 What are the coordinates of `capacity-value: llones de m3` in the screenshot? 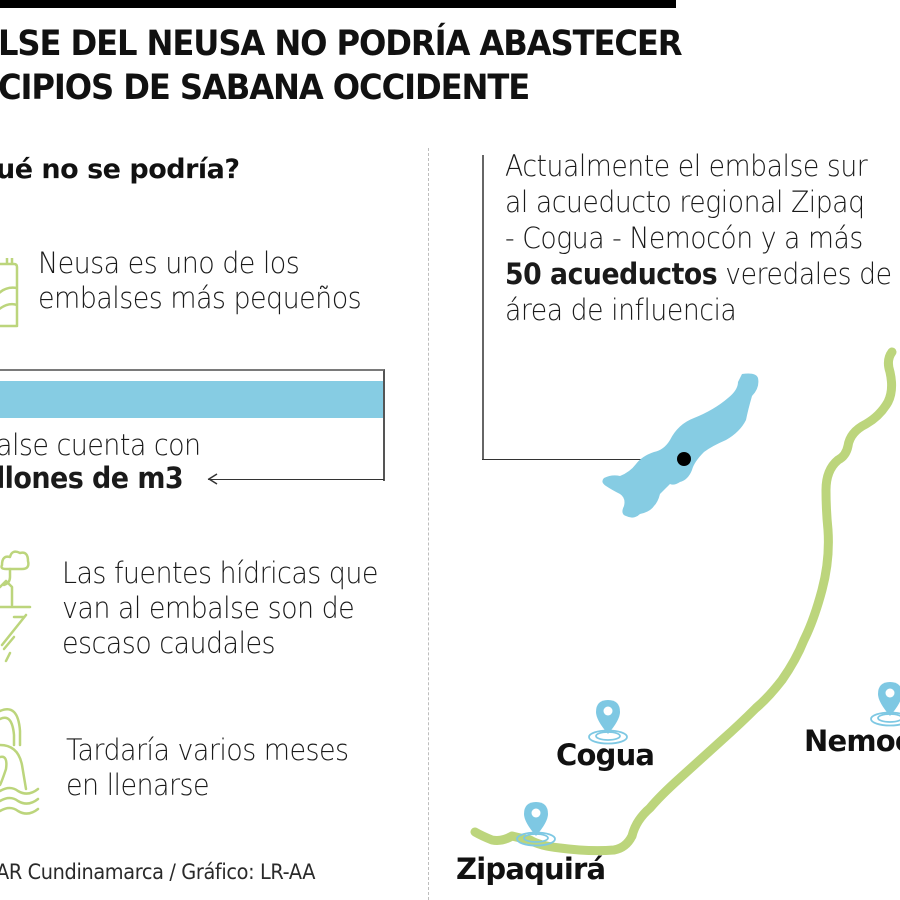 It's located at (92, 478).